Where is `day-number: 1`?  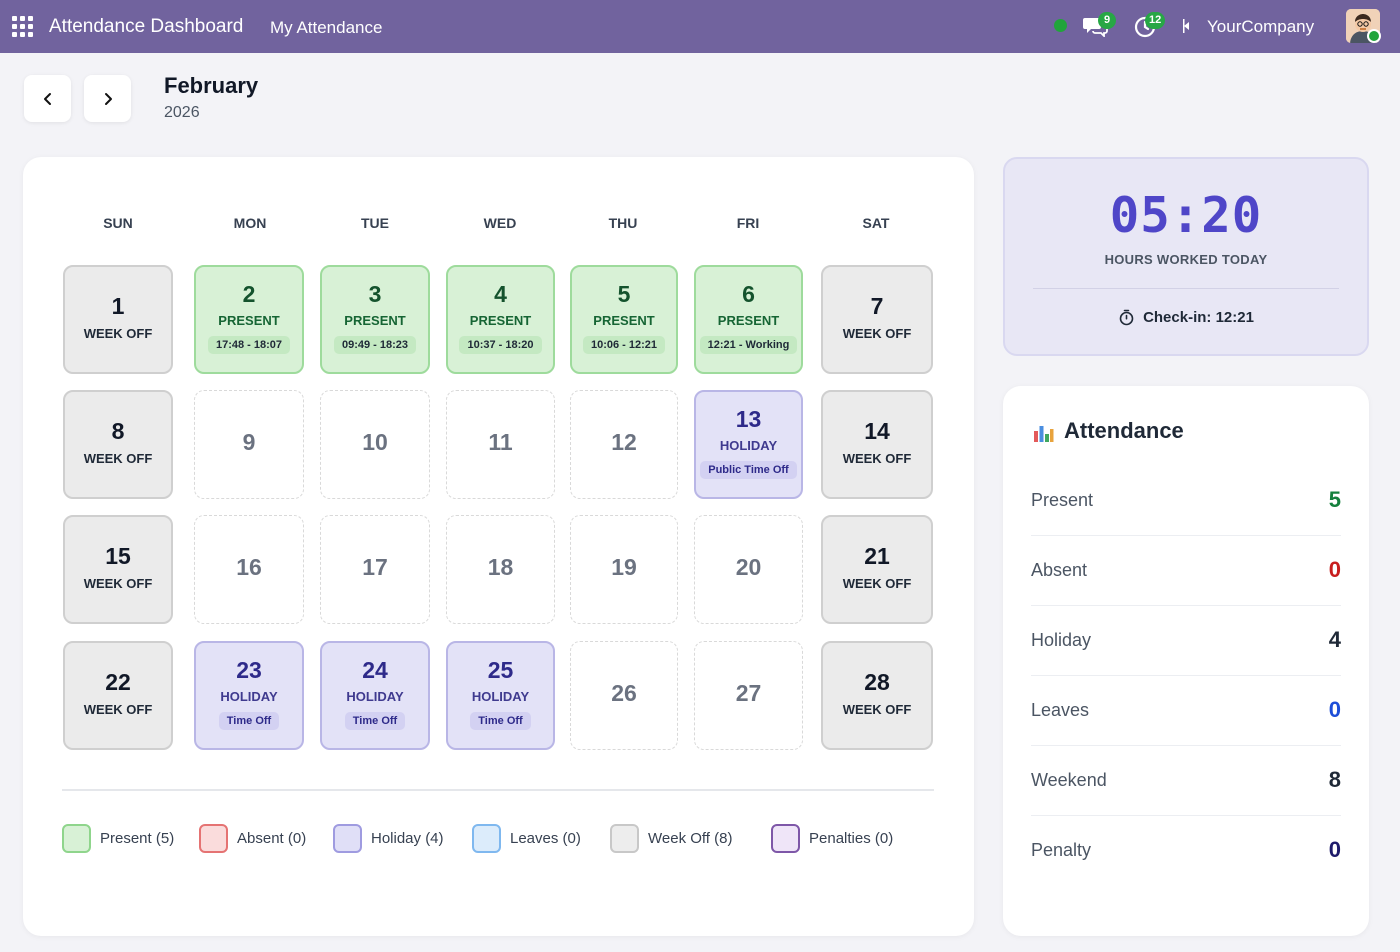
day-number: 1 is located at coordinates (118, 306).